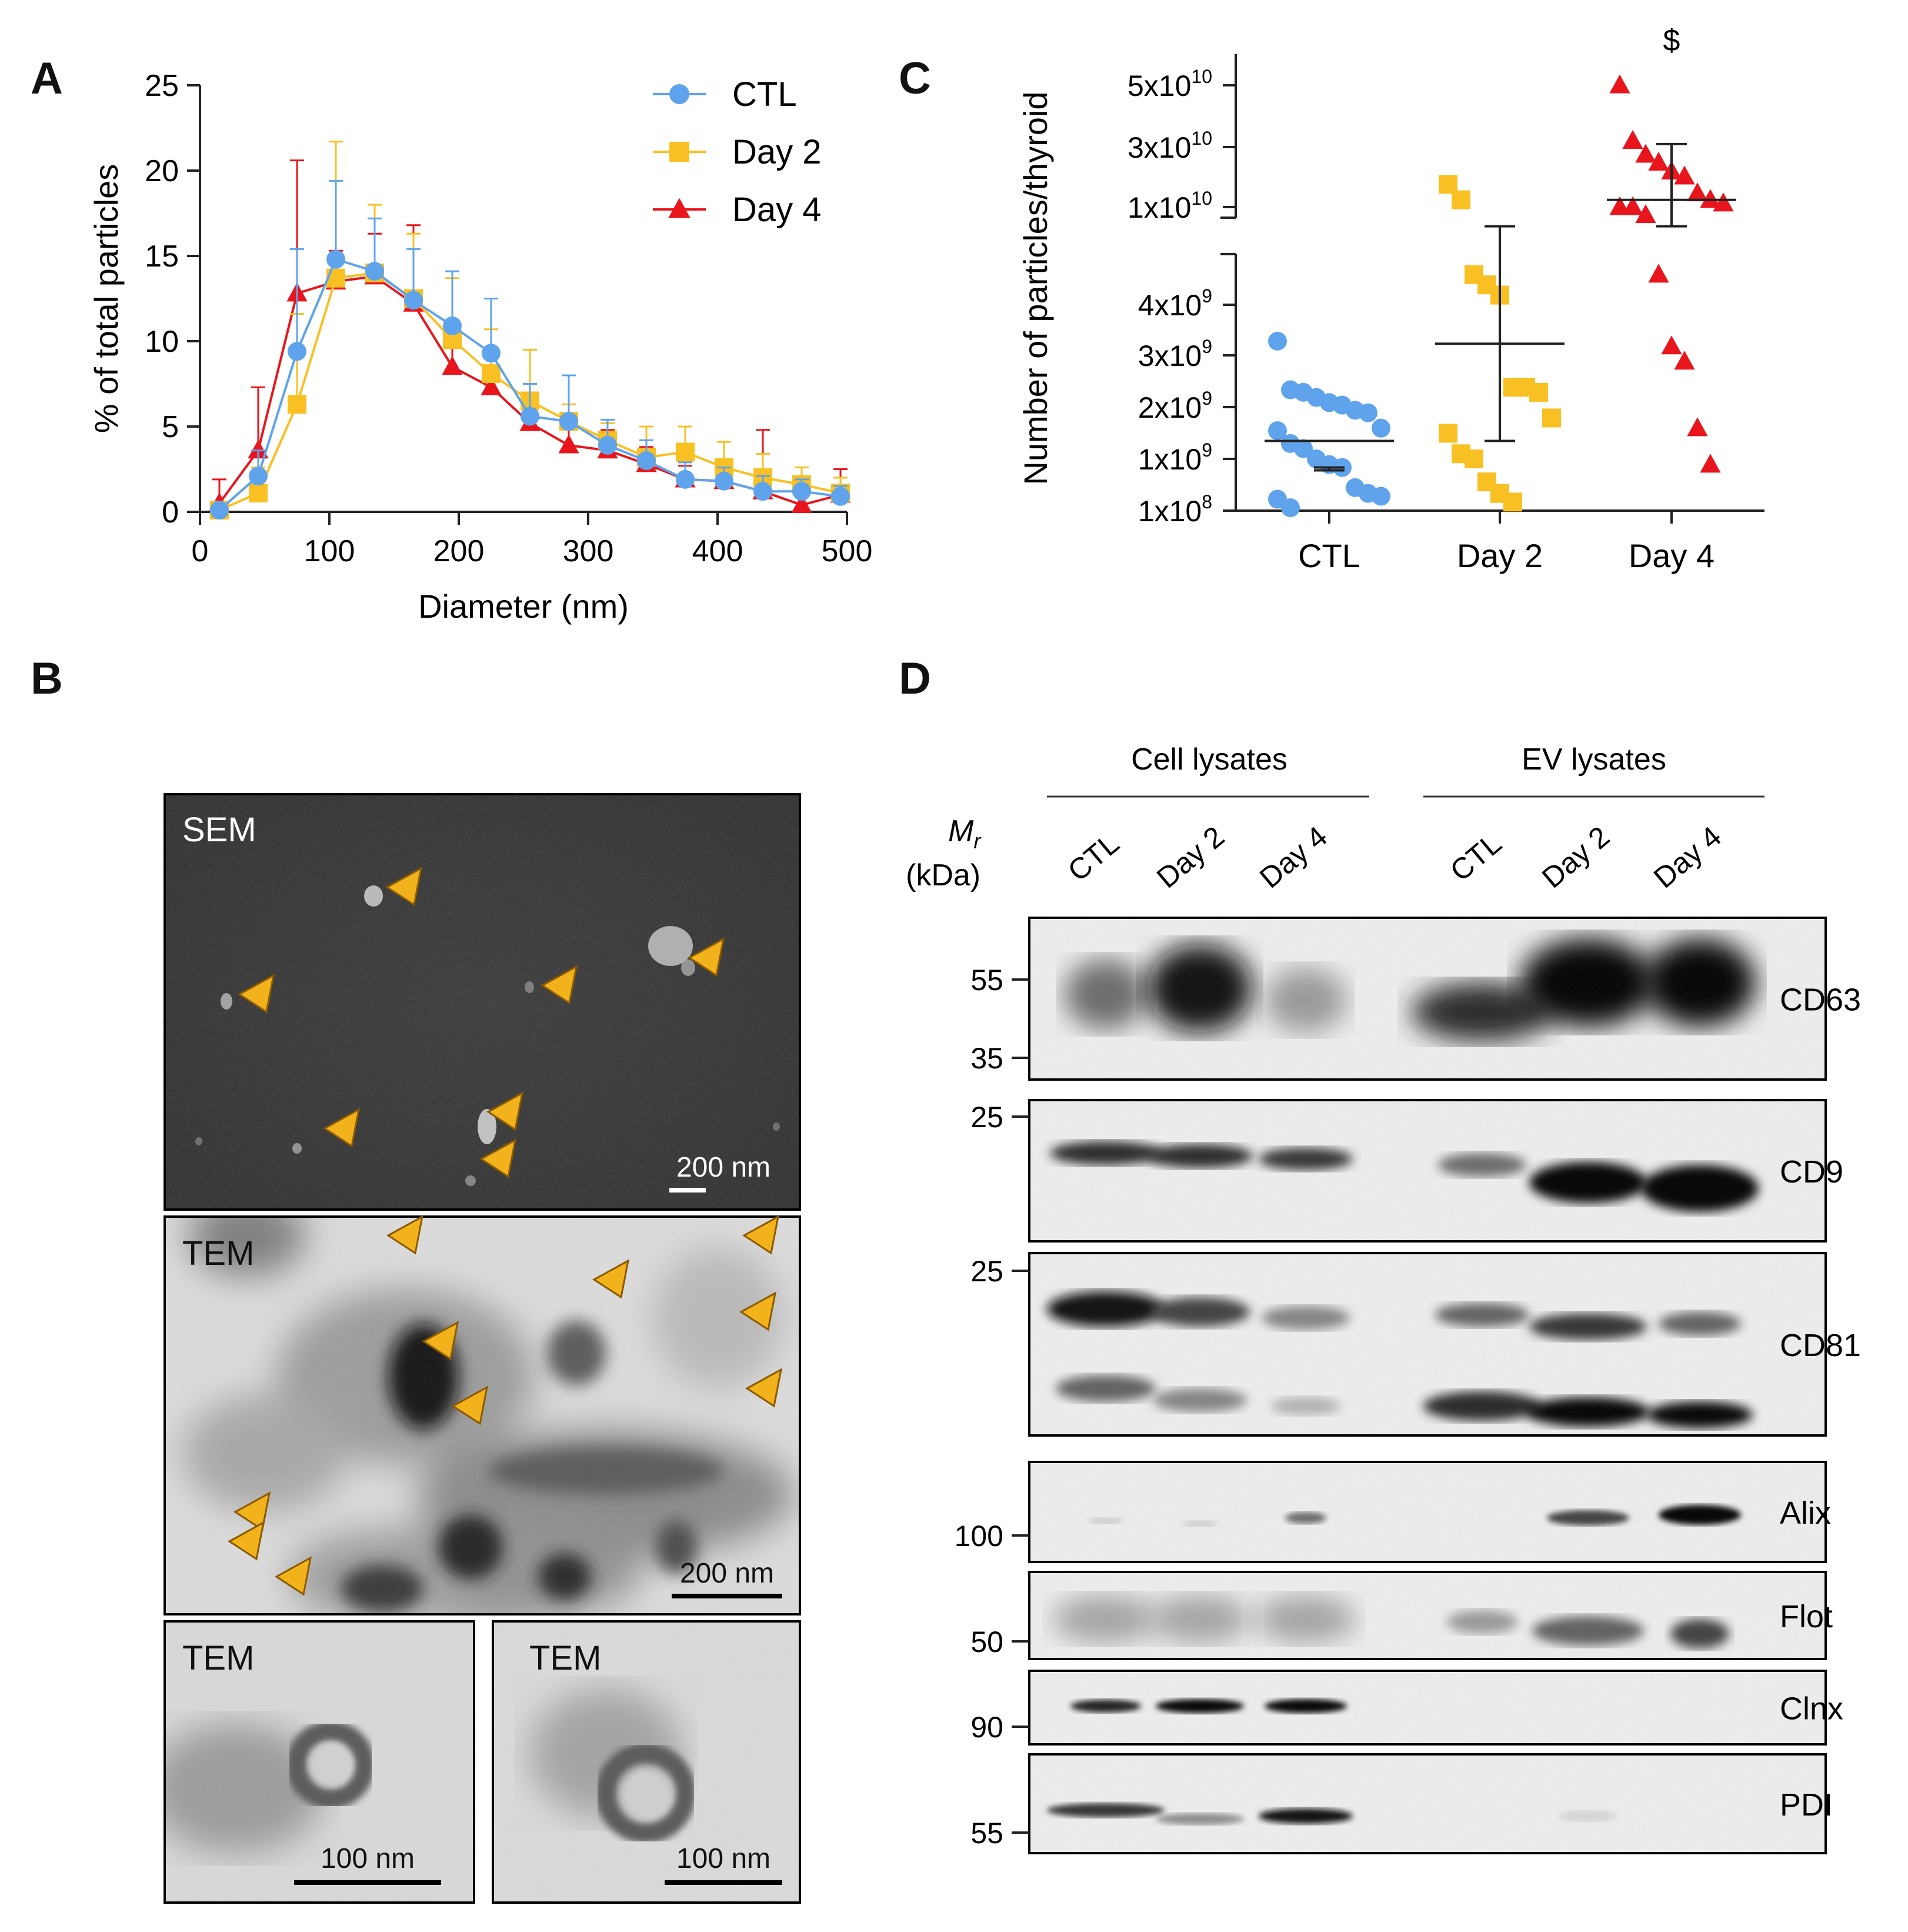  Describe the element at coordinates (1811, 1709) in the screenshot. I see `blot-protein-label: Clnx` at that location.